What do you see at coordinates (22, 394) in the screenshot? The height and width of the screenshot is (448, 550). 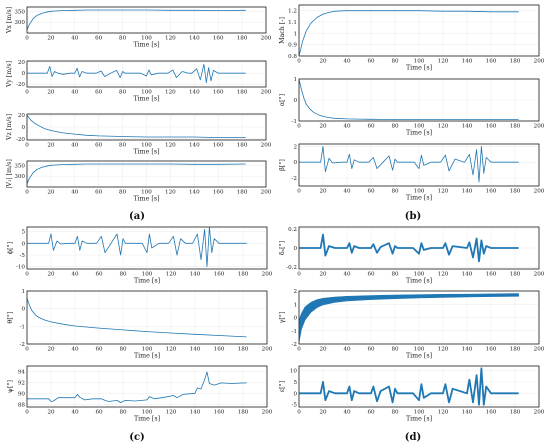 I see `y-tick-label: 90` at bounding box center [22, 394].